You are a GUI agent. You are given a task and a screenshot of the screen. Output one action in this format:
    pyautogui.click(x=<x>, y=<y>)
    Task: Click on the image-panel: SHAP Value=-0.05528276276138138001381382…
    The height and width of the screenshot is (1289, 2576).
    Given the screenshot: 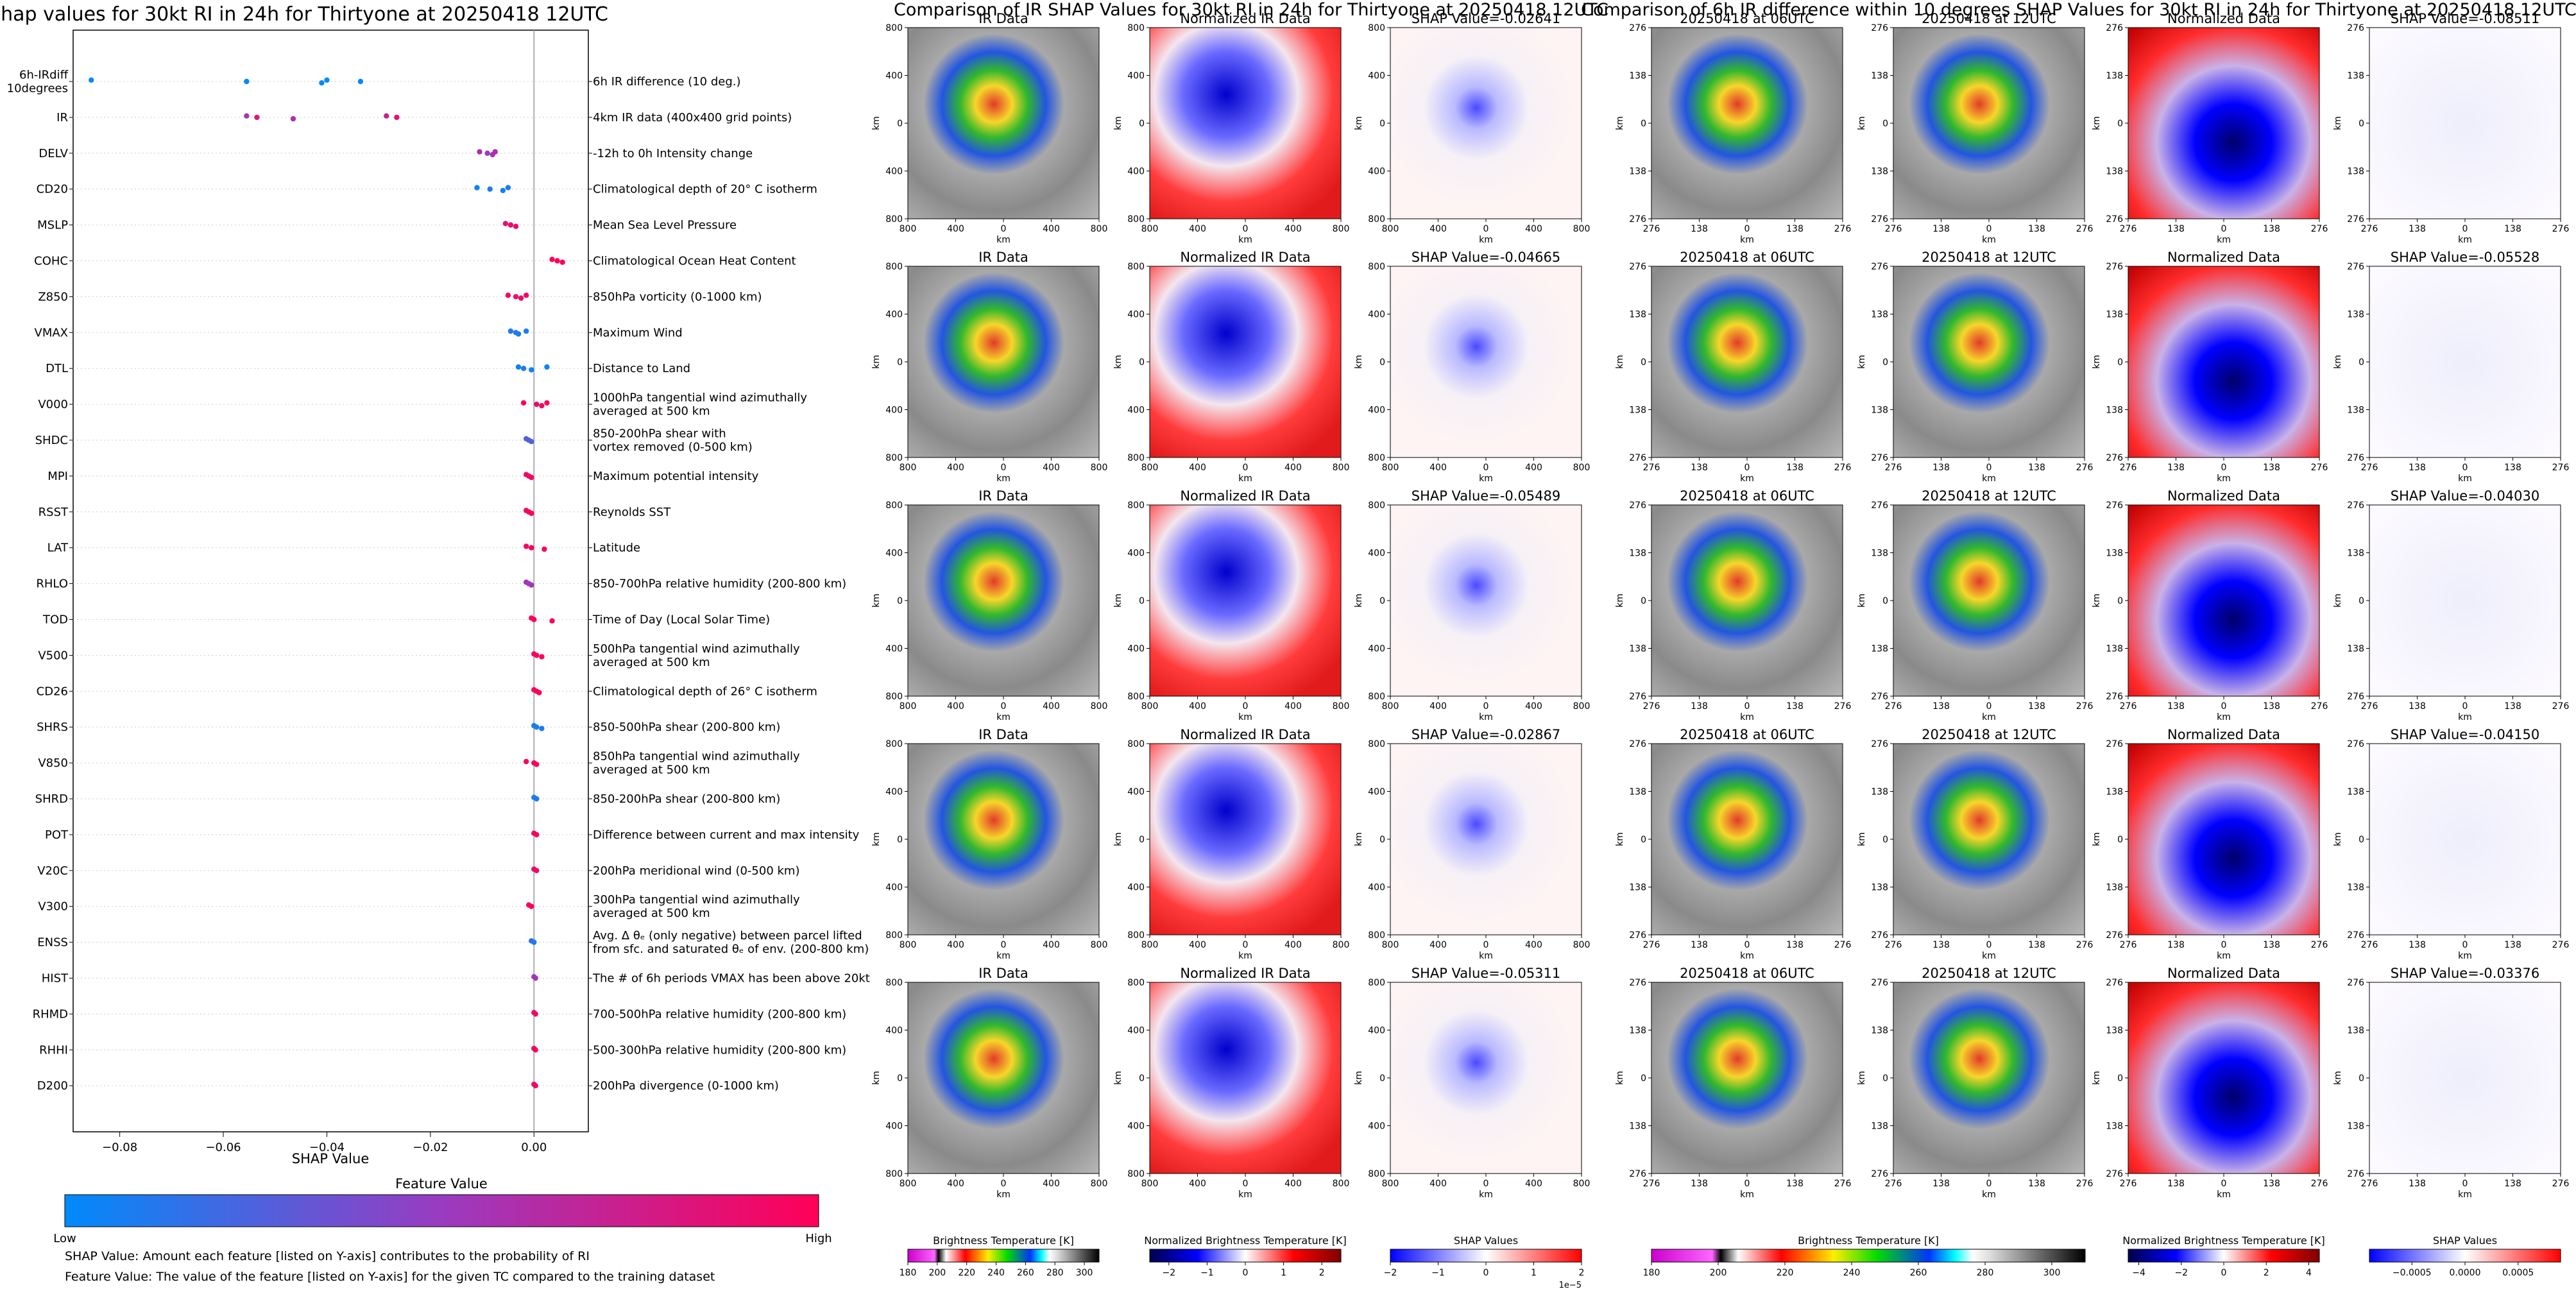 What is the action you would take?
    pyautogui.click(x=2451, y=367)
    